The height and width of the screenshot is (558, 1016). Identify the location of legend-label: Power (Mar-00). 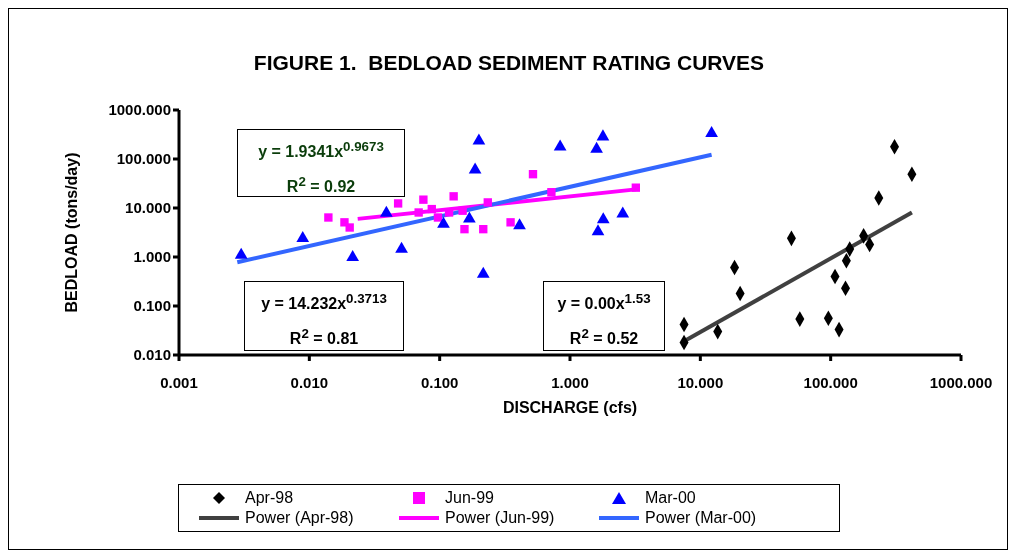
(701, 518).